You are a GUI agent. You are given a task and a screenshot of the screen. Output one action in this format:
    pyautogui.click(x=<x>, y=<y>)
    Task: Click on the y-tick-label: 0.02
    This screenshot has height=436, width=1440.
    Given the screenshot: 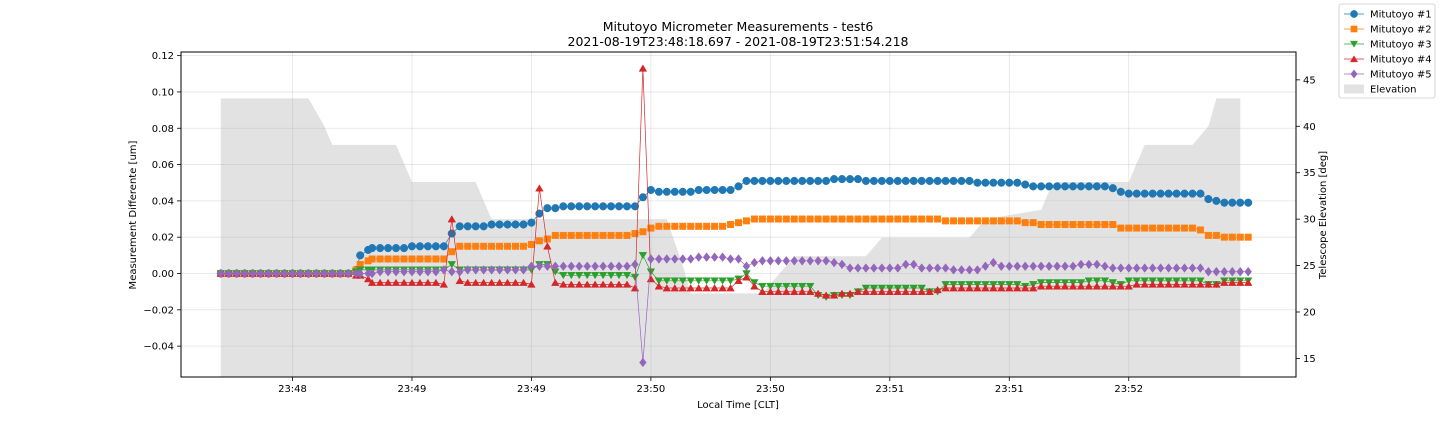 What is the action you would take?
    pyautogui.click(x=163, y=238)
    